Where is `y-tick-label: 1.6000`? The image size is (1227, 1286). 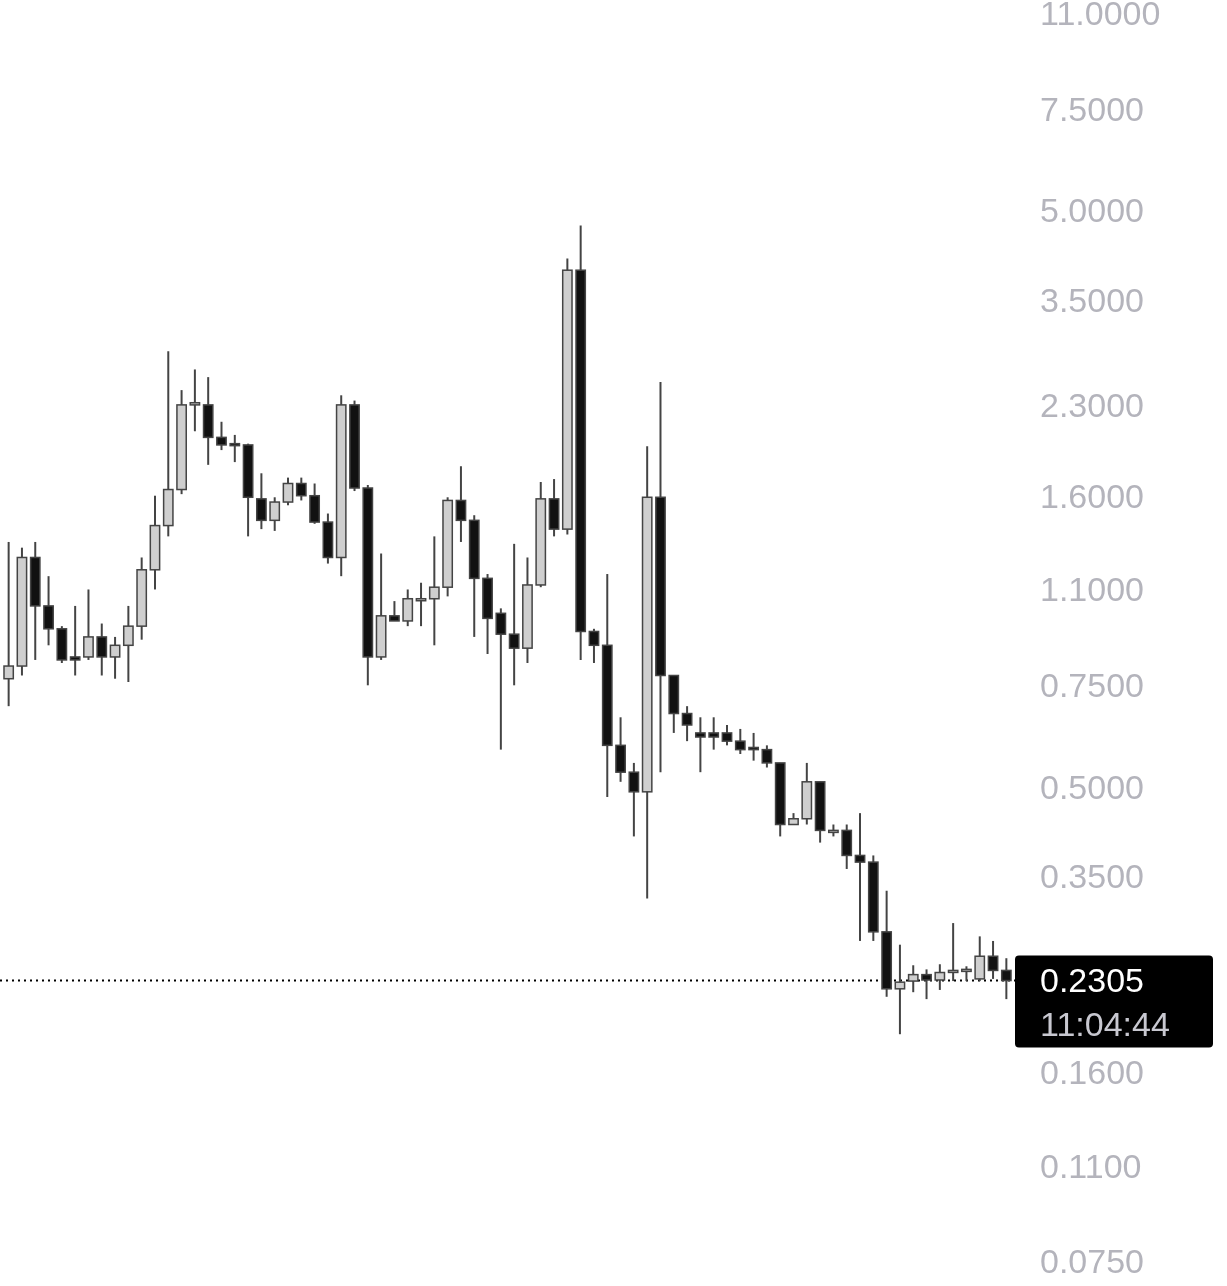
y-tick-label: 1.6000 is located at coordinates (1092, 495).